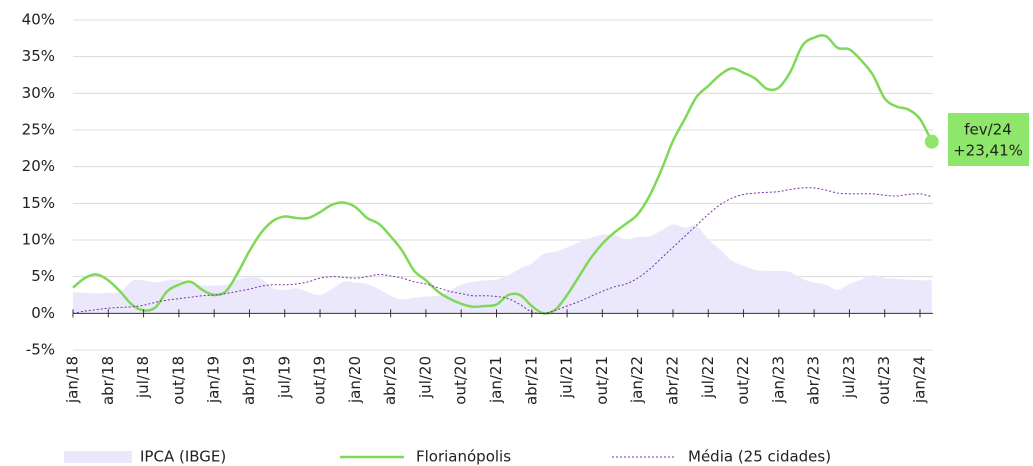  Describe the element at coordinates (567, 377) in the screenshot. I see `x-tick-label: jul/21` at that location.